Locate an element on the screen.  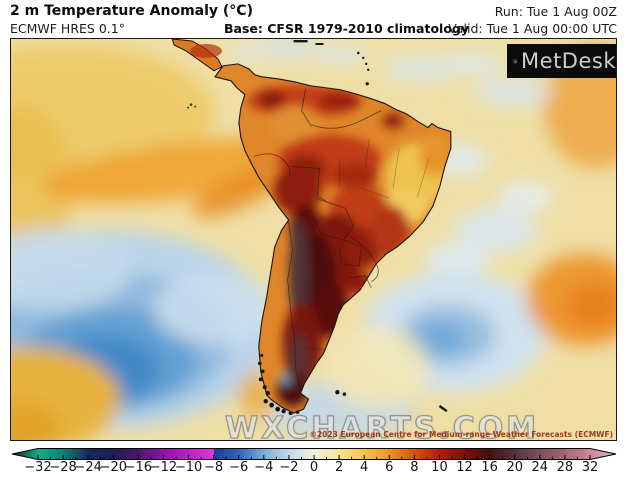
colorbar-tick-label: 32 is located at coordinates (590, 467).